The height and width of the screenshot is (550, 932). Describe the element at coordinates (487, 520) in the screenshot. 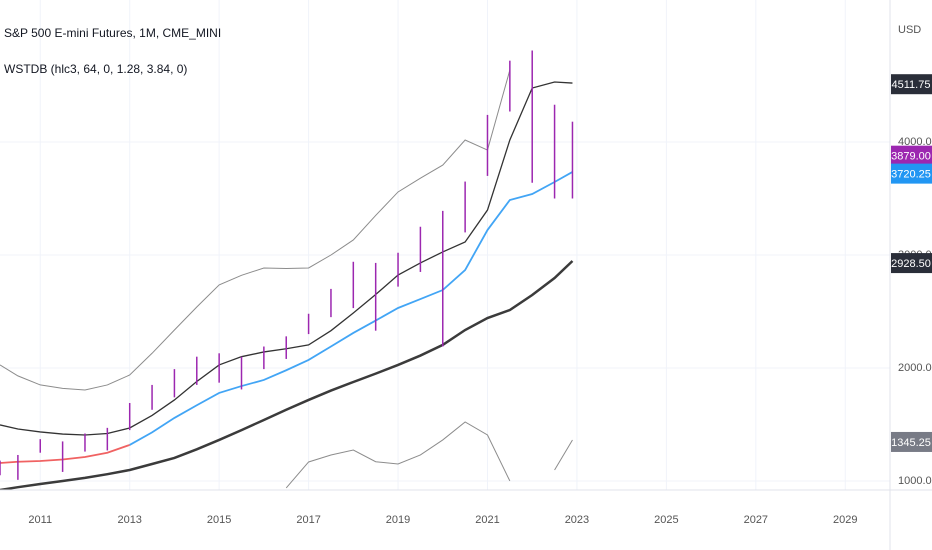

I see `x-tick-label: 2021` at that location.